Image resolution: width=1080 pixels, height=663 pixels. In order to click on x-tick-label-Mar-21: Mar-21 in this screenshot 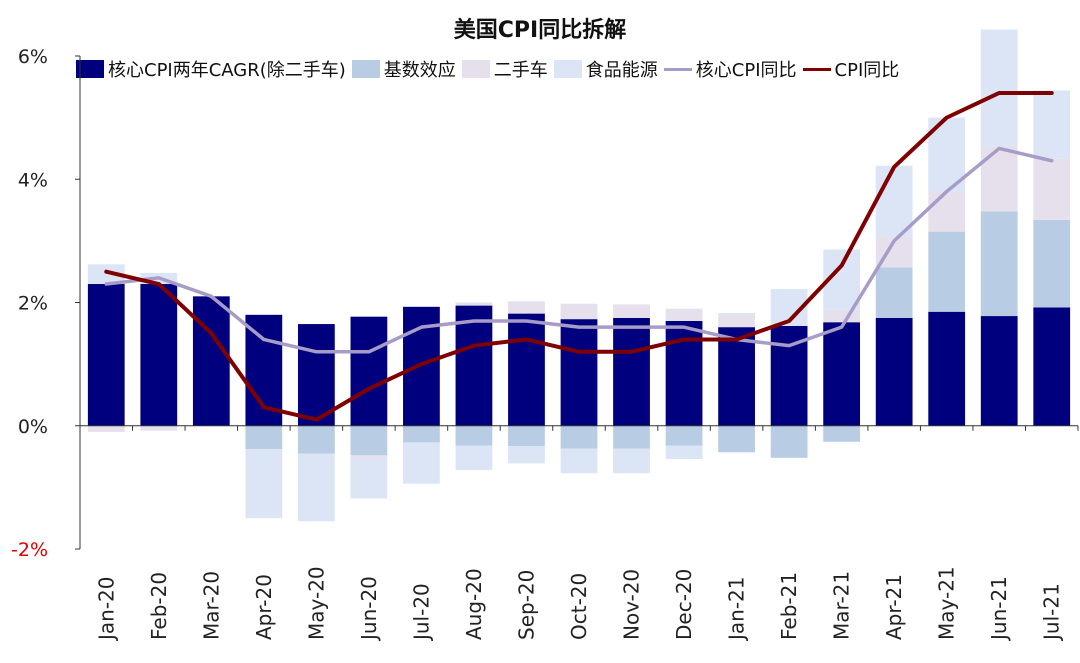, I will do `click(842, 605)`.